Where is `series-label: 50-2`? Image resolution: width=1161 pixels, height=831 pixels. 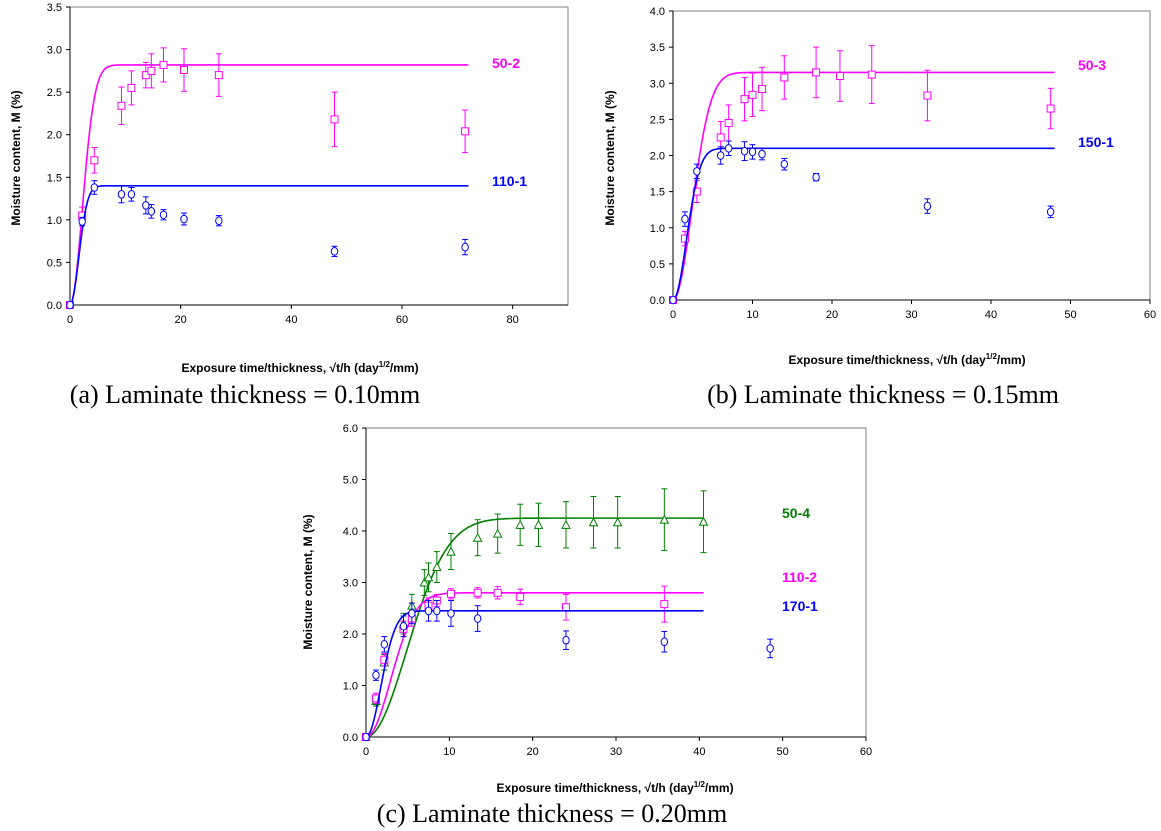 series-label: 50-2 is located at coordinates (506, 63).